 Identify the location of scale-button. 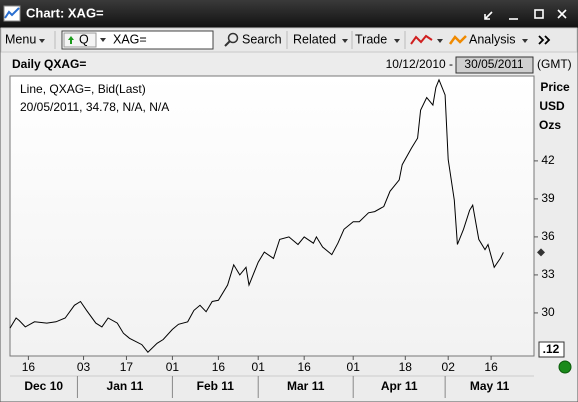
(551, 349).